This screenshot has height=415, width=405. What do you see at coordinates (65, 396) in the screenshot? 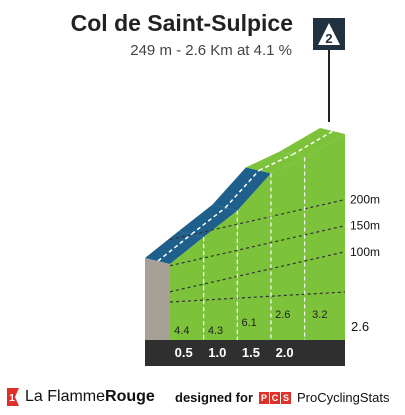
I see `brand-prefix: La Flamme` at bounding box center [65, 396].